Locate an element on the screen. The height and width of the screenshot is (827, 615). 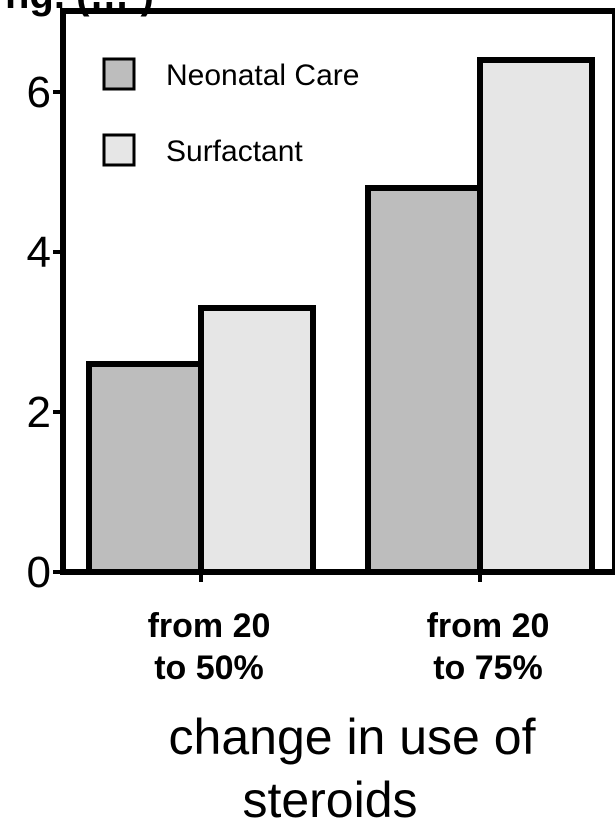
y-axis: 0 2 4 6 is located at coordinates (46, 304).